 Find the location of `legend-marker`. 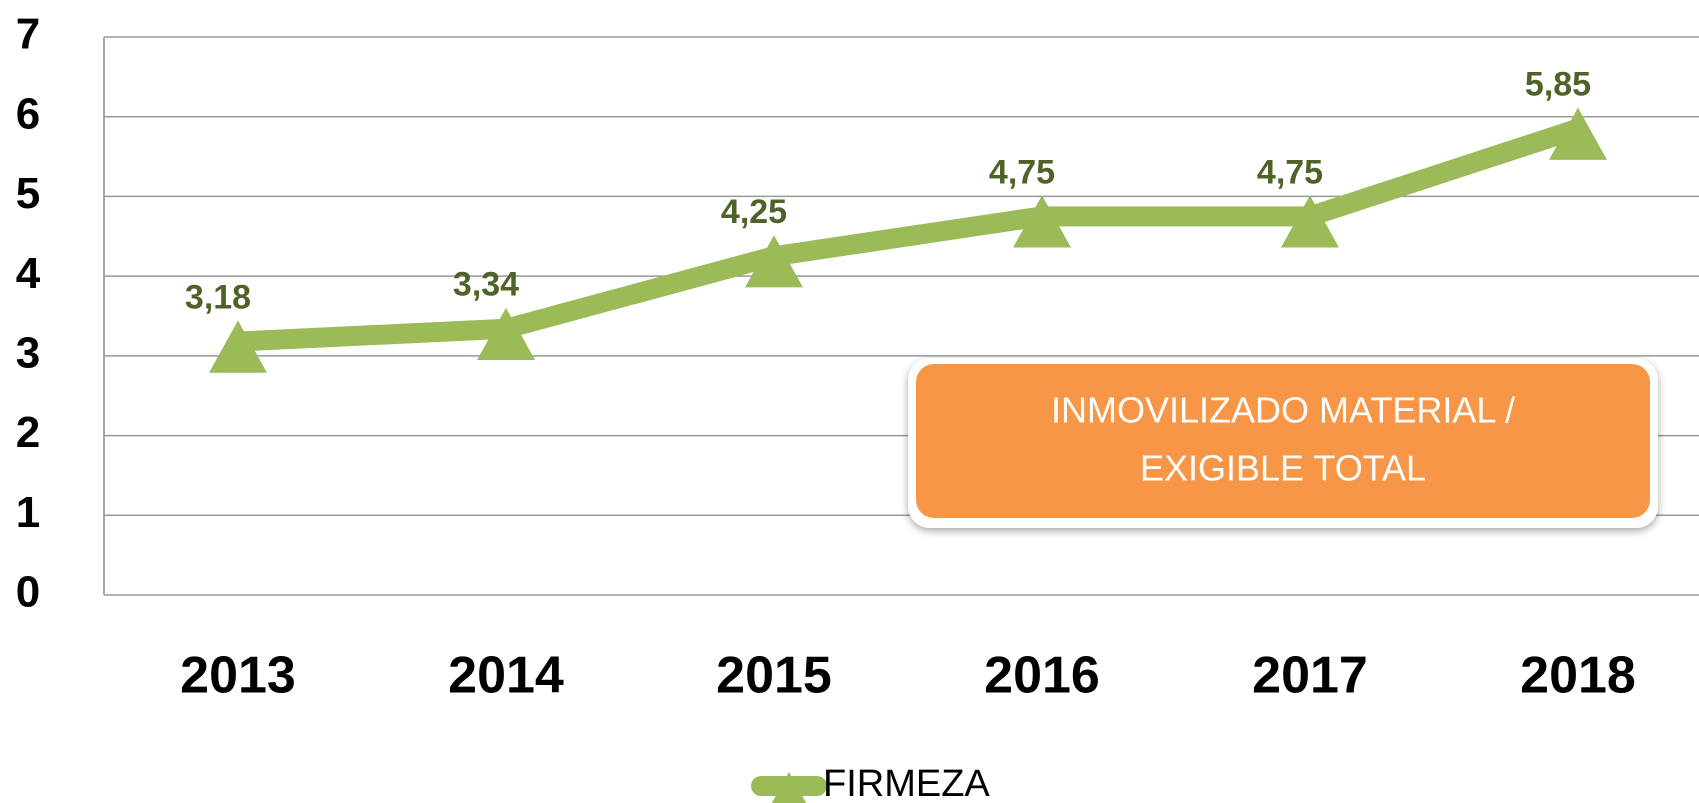

legend-marker is located at coordinates (789, 787).